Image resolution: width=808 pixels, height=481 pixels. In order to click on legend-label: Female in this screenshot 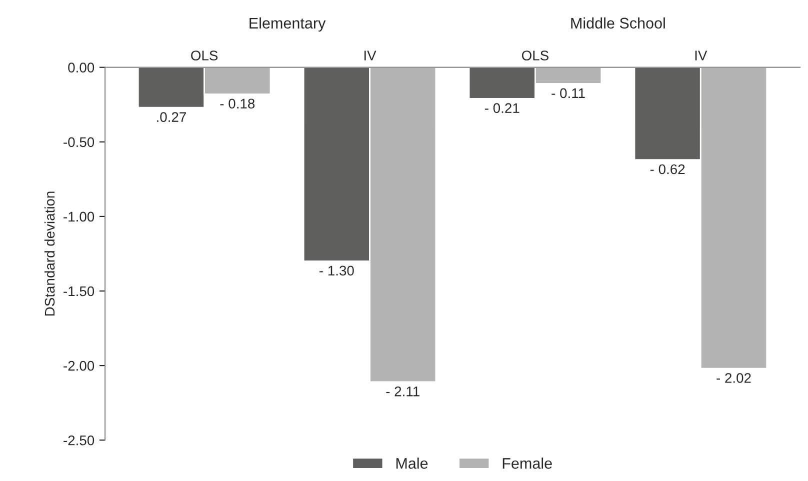, I will do `click(527, 463)`.